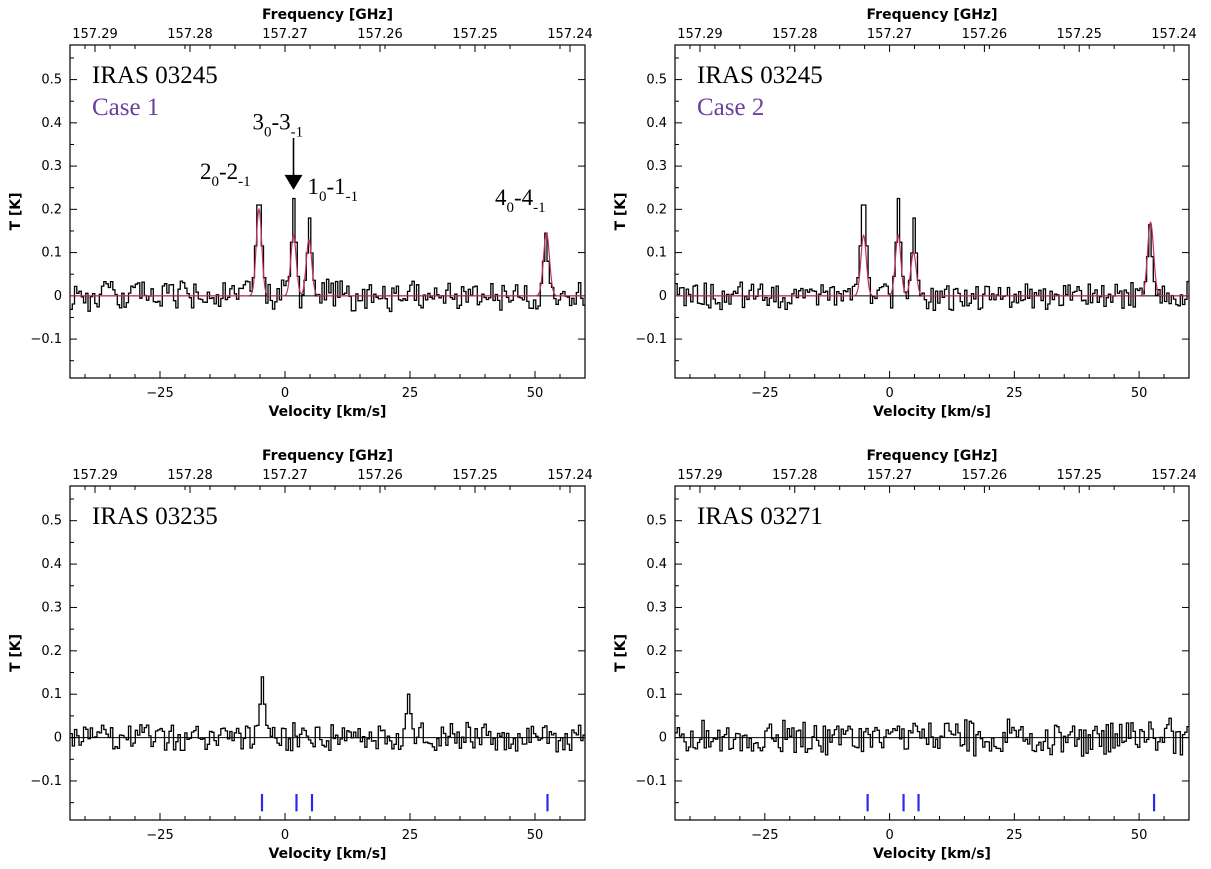 This screenshot has height=869, width=1211. Describe the element at coordinates (293, 182) in the screenshot. I see `arrow-head` at that location.